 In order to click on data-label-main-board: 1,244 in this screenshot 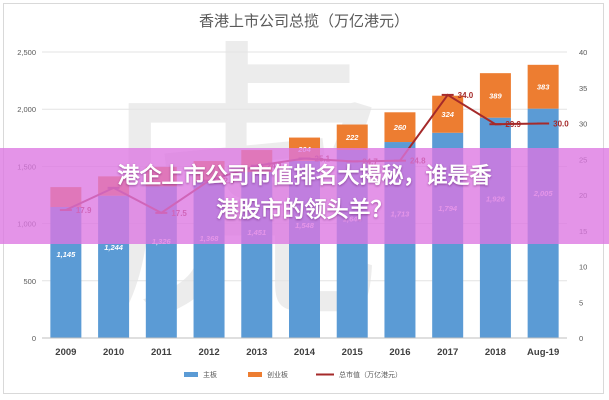, I will do `click(114, 247)`.